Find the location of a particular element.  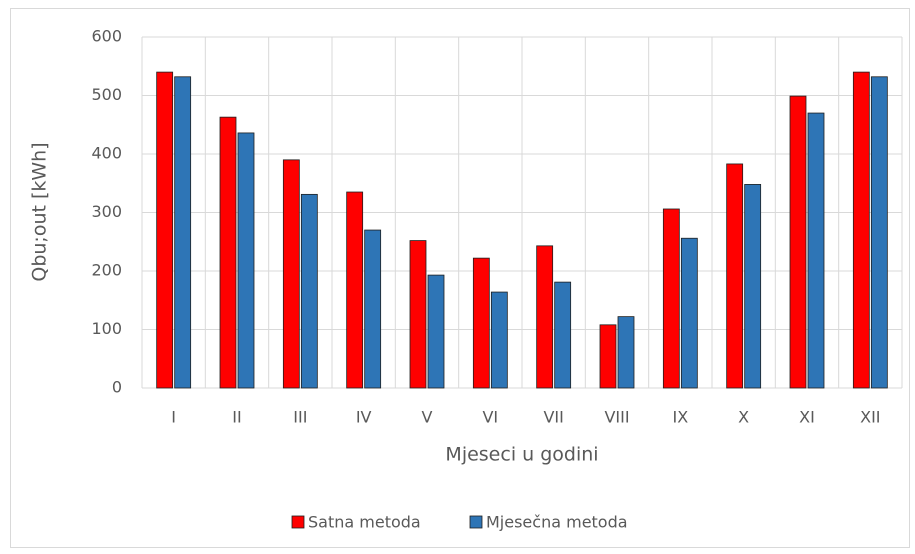

x-tick-label: VI is located at coordinates (490, 417).